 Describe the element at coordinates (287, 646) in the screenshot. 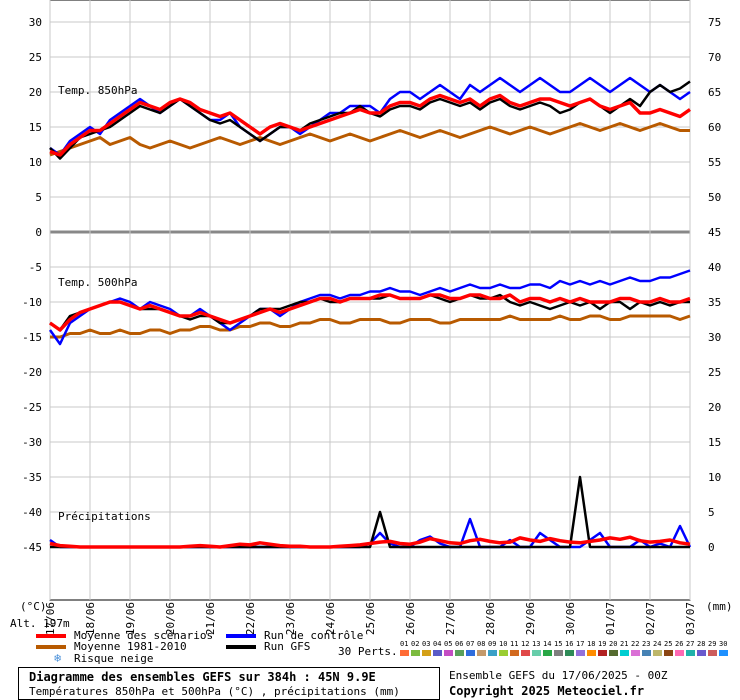

I see `legend-label-gfs-run: Run GFS` at that location.